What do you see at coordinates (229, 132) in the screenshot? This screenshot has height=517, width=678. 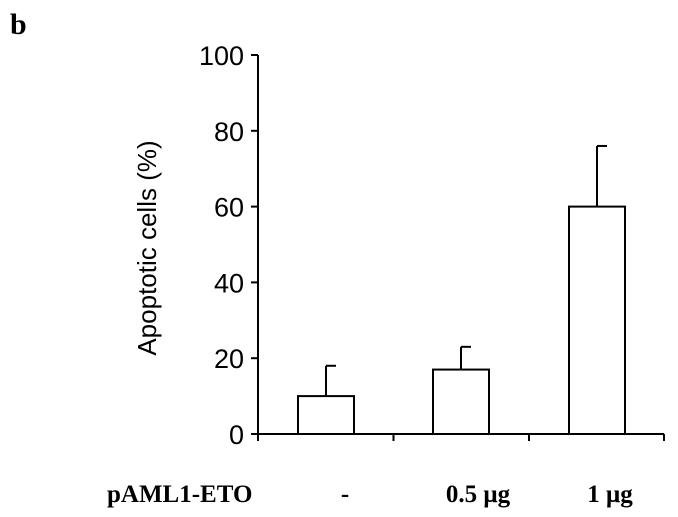 I see `y-tick-label: 80` at bounding box center [229, 132].